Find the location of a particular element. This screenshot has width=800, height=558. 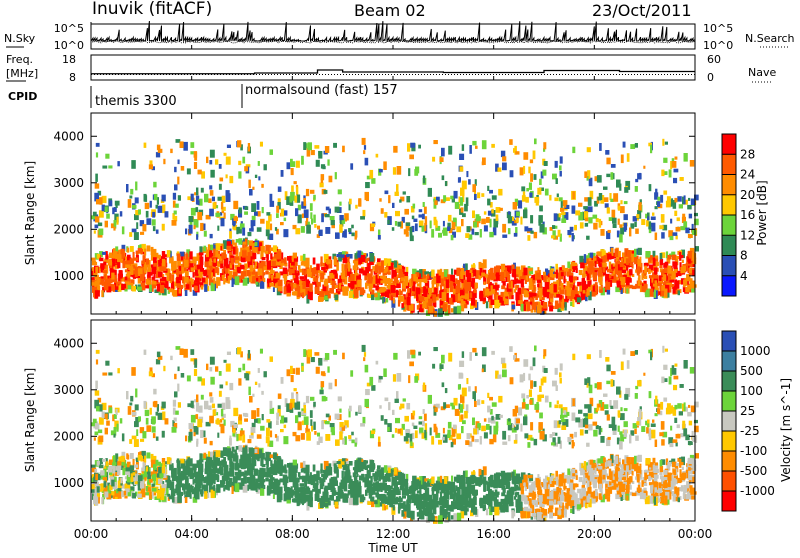

nsearch-label: N.Search is located at coordinates (770, 38).